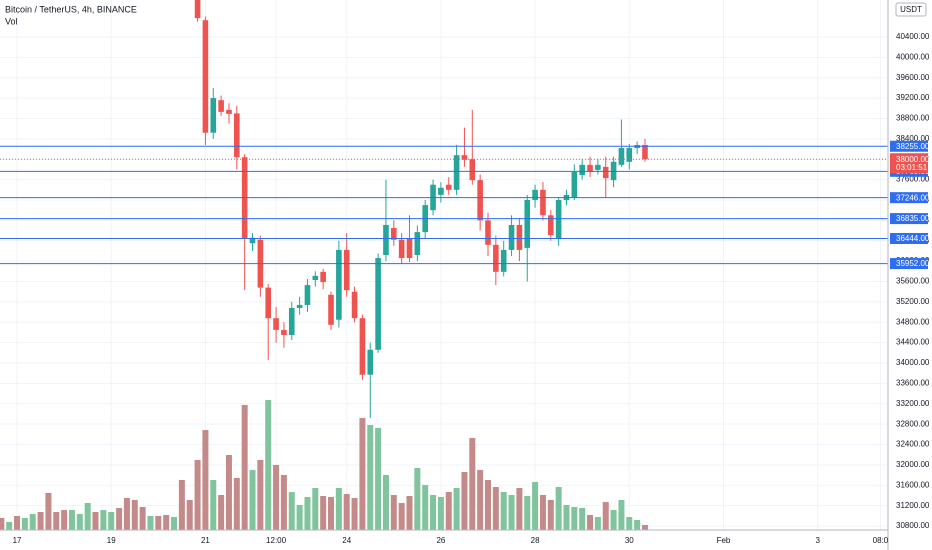  What do you see at coordinates (913, 423) in the screenshot?
I see `y-tick-label: 32800.00` at bounding box center [913, 423].